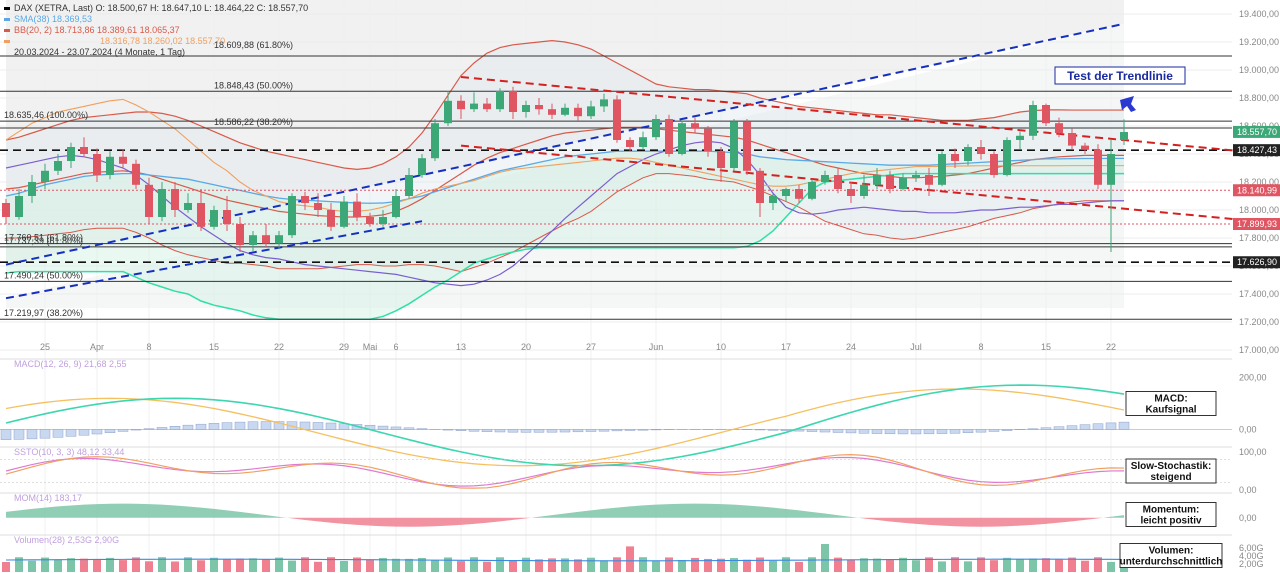 This screenshot has height=573, width=1280. Describe the element at coordinates (1171, 551) in the screenshot. I see `panel-box-line1: Volumen:` at that location.